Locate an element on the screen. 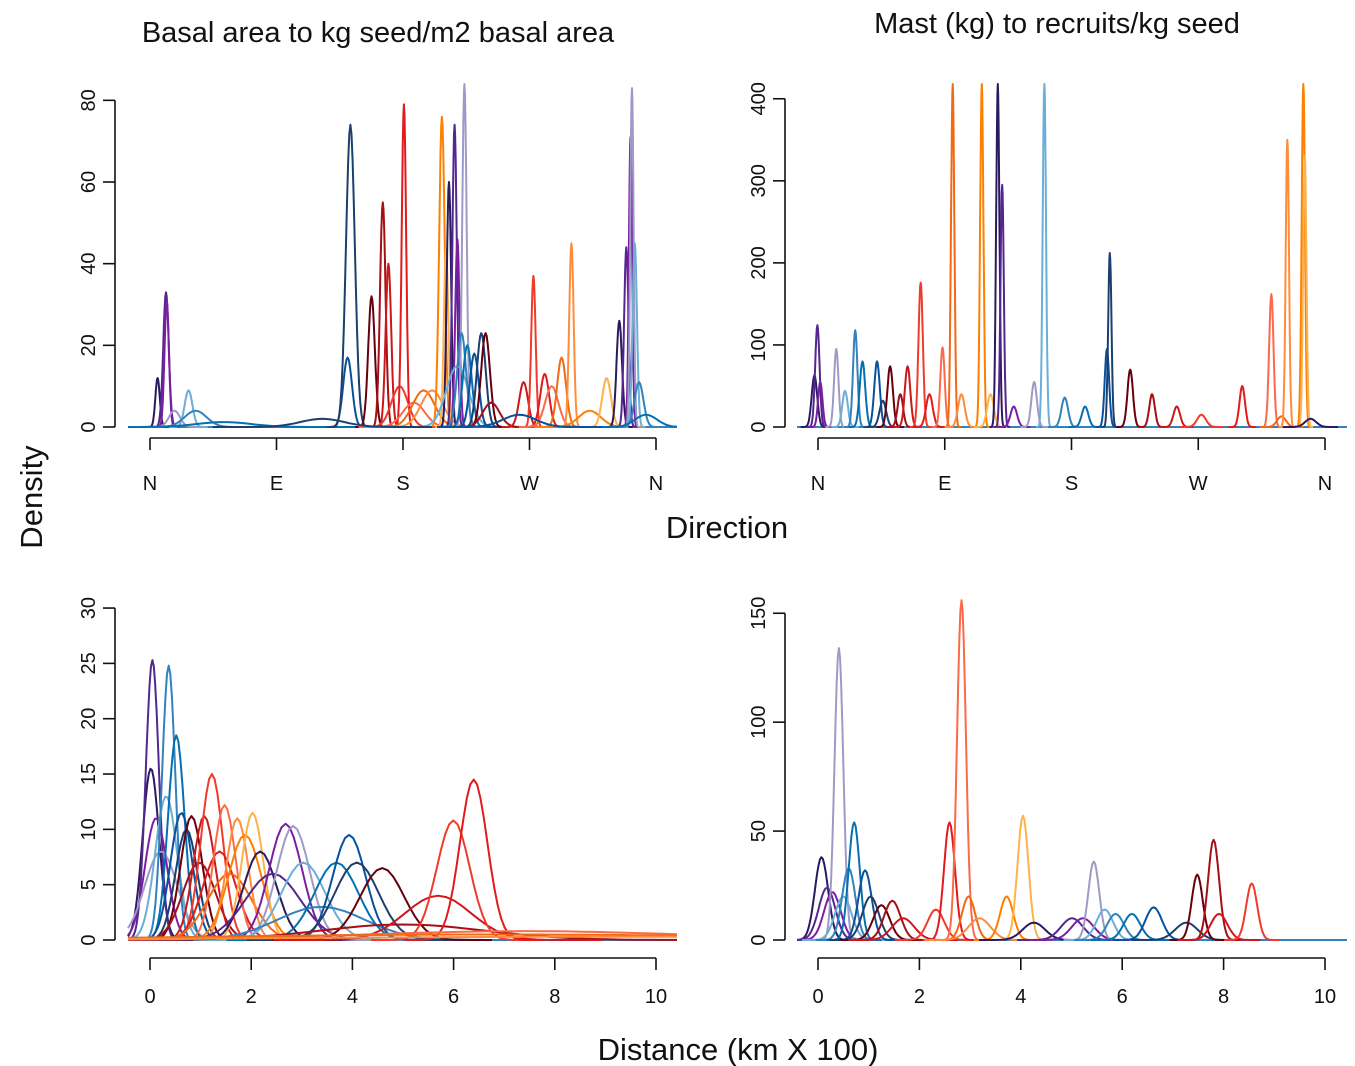  y-tick-label: 80 is located at coordinates (89, 100).